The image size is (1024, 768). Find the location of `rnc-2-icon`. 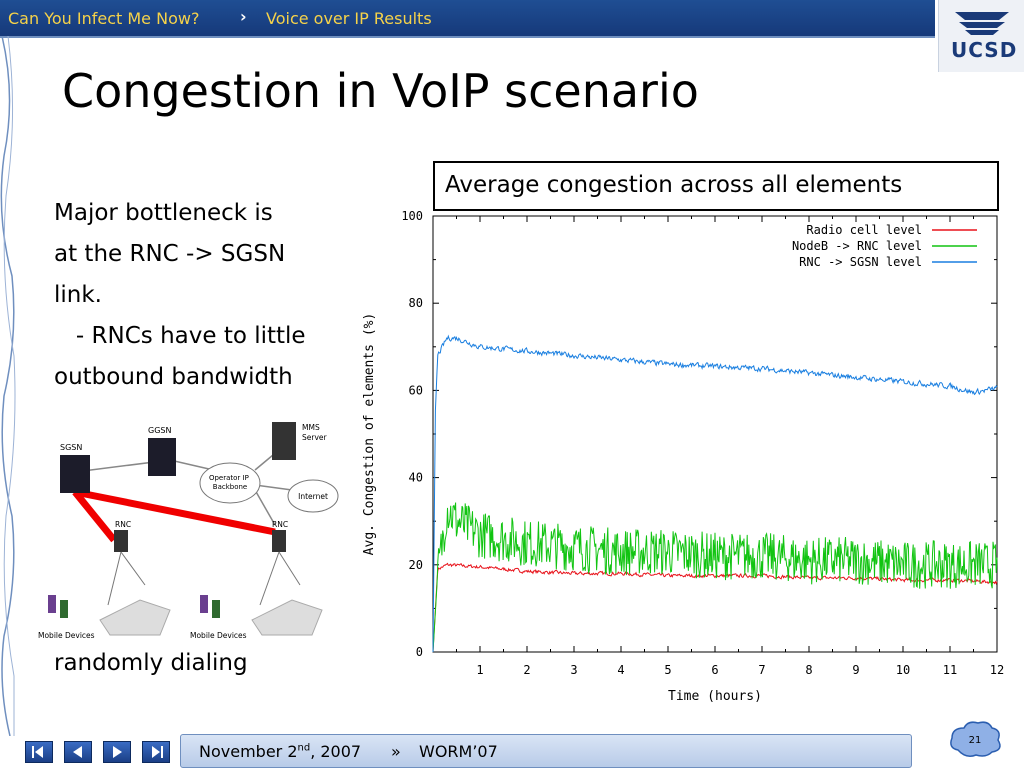

rnc-2-icon is located at coordinates (279, 541).